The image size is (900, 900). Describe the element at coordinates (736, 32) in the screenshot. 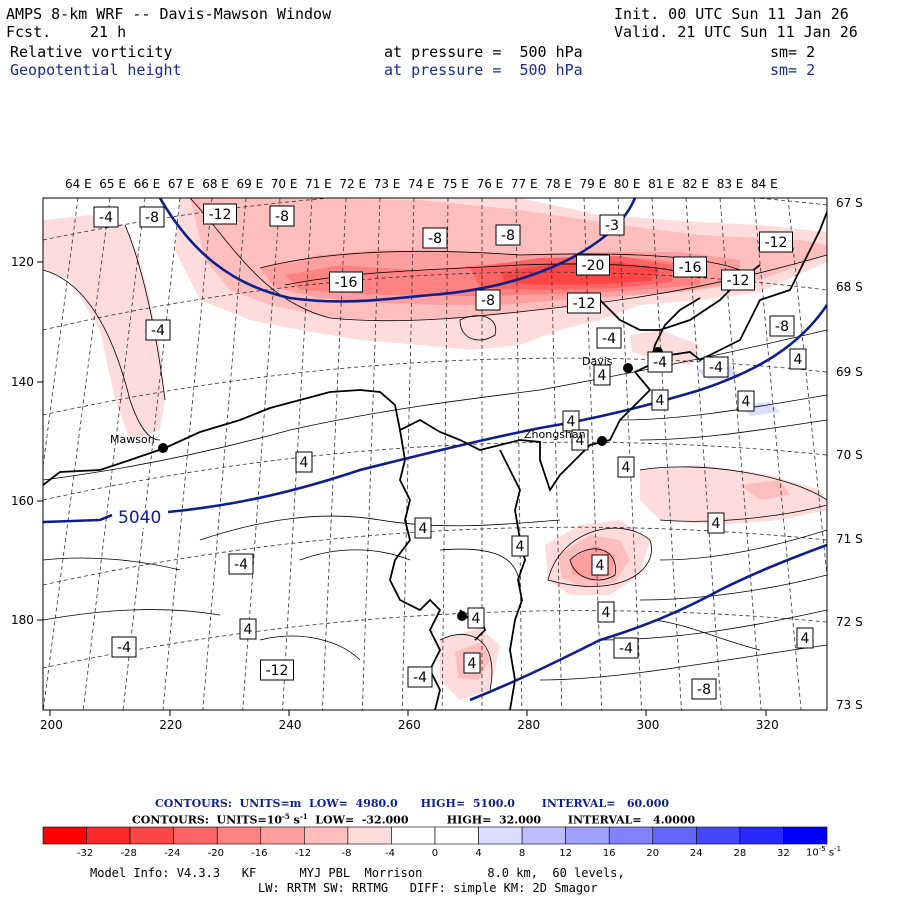

I see `valid-time: Valid. 21 UTC Sun 11 Jan 26` at that location.